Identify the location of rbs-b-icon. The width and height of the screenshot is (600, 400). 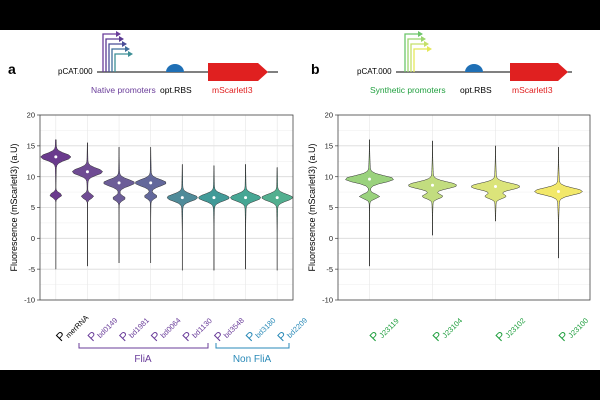
(474, 68).